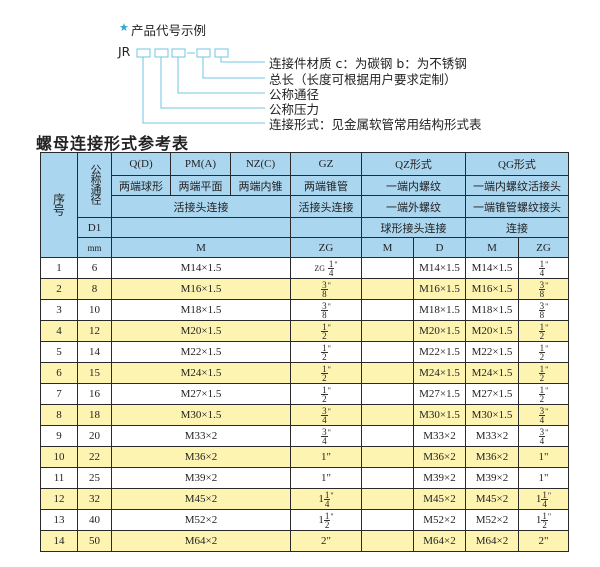 This screenshot has width=600, height=567. I want to click on row-qz-d: M18×1.5, so click(439, 310).